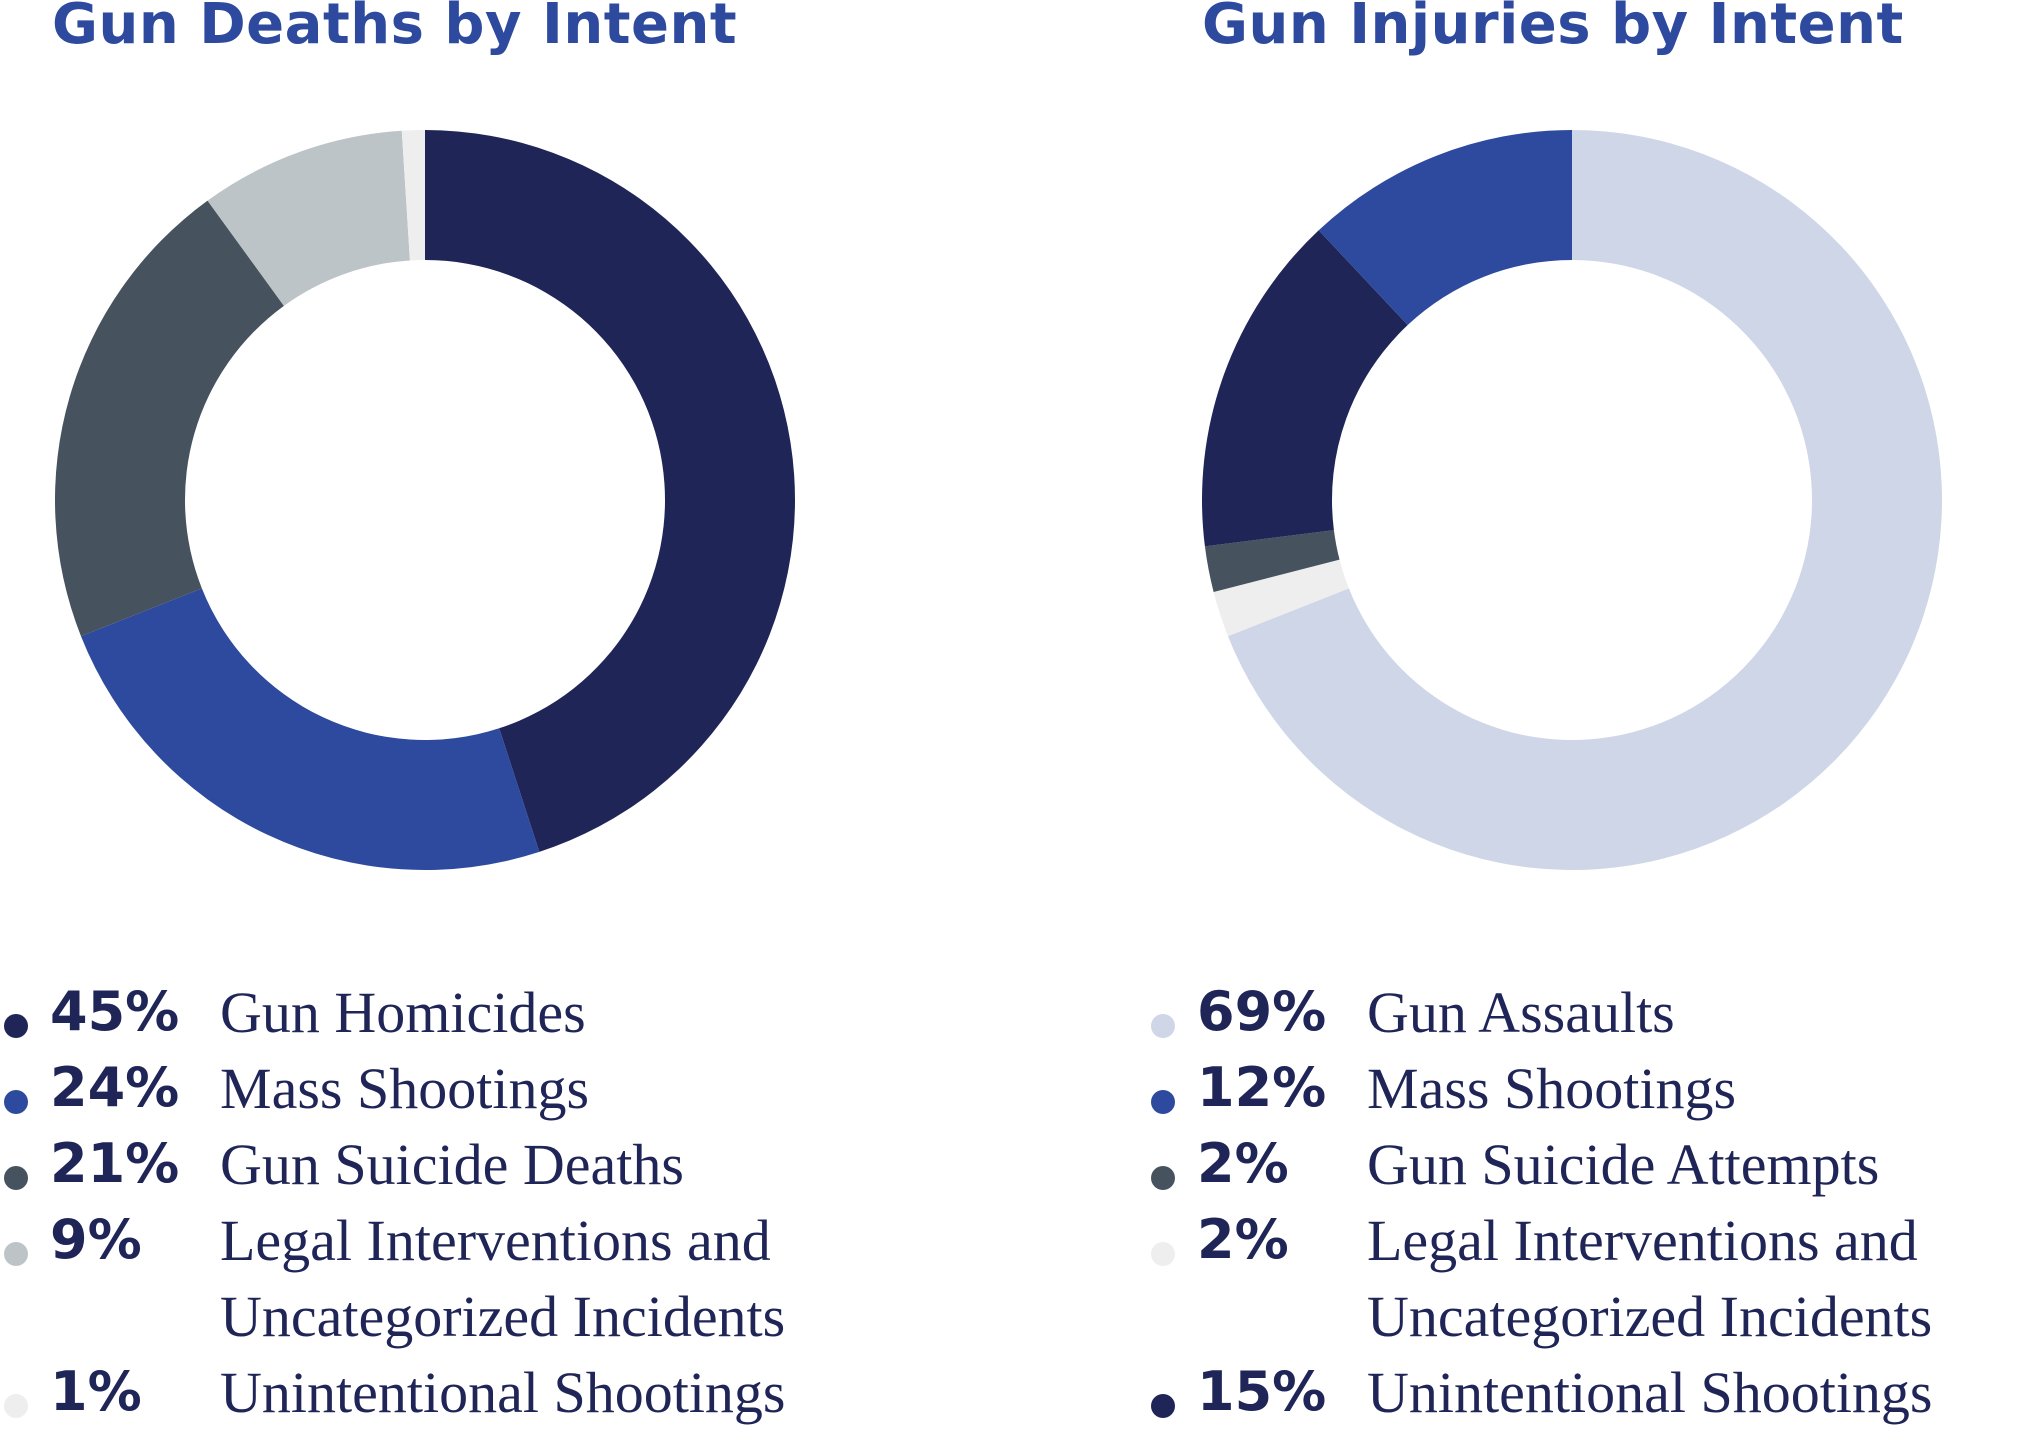 The width and height of the screenshot is (2020, 1440). Describe the element at coordinates (115, 1163) in the screenshot. I see `legend-percent: 21%` at that location.